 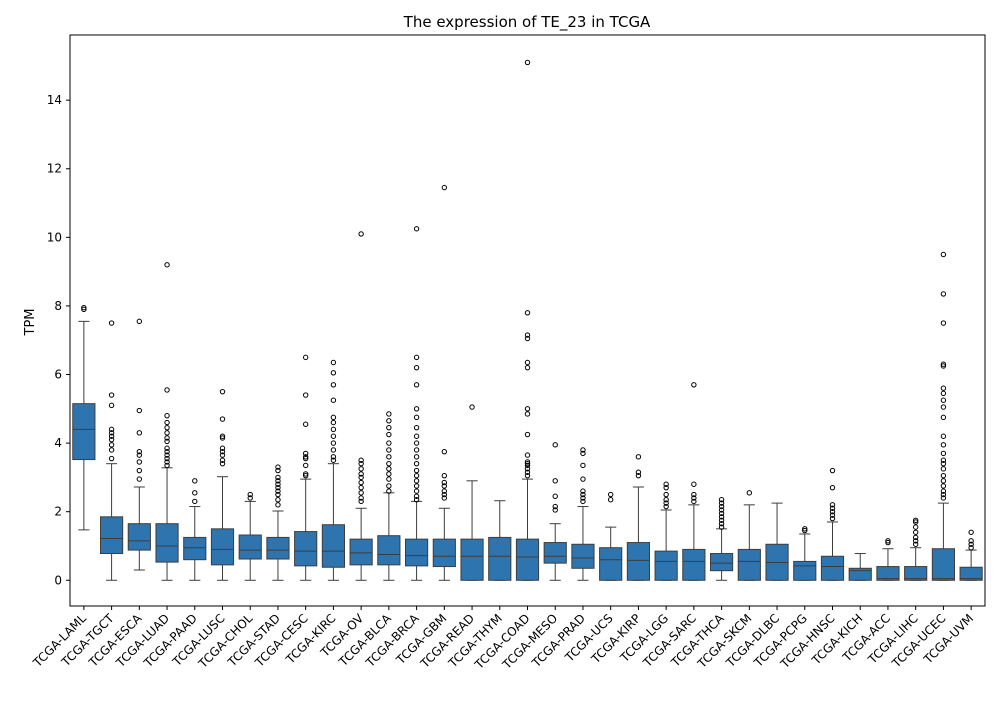 I want to click on y-axis: 0 2 4 6 8 10 12 14, so click(x=58, y=340).